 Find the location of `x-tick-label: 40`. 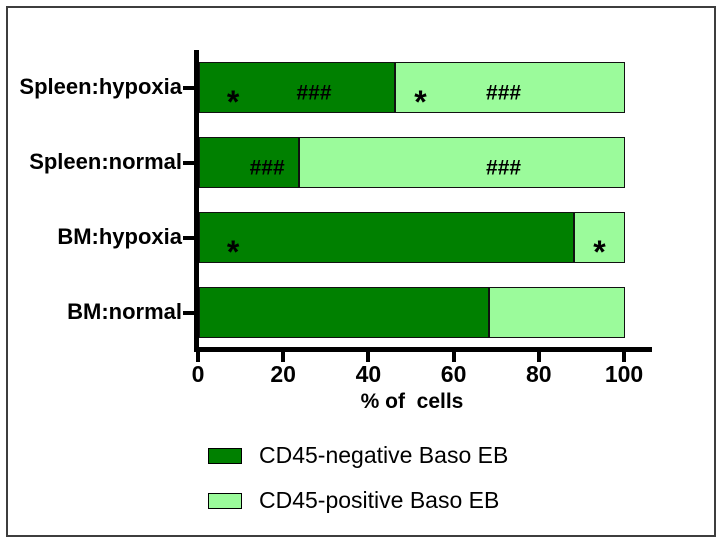

x-tick-label: 40 is located at coordinates (368, 374).